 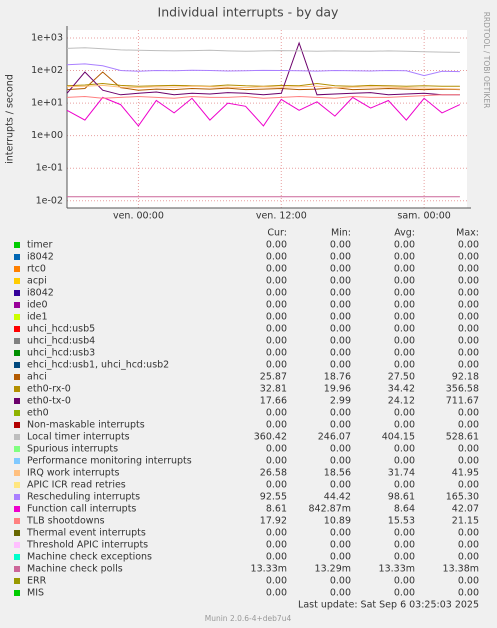 I want to click on legend-stat: 17.92, so click(x=273, y=521).